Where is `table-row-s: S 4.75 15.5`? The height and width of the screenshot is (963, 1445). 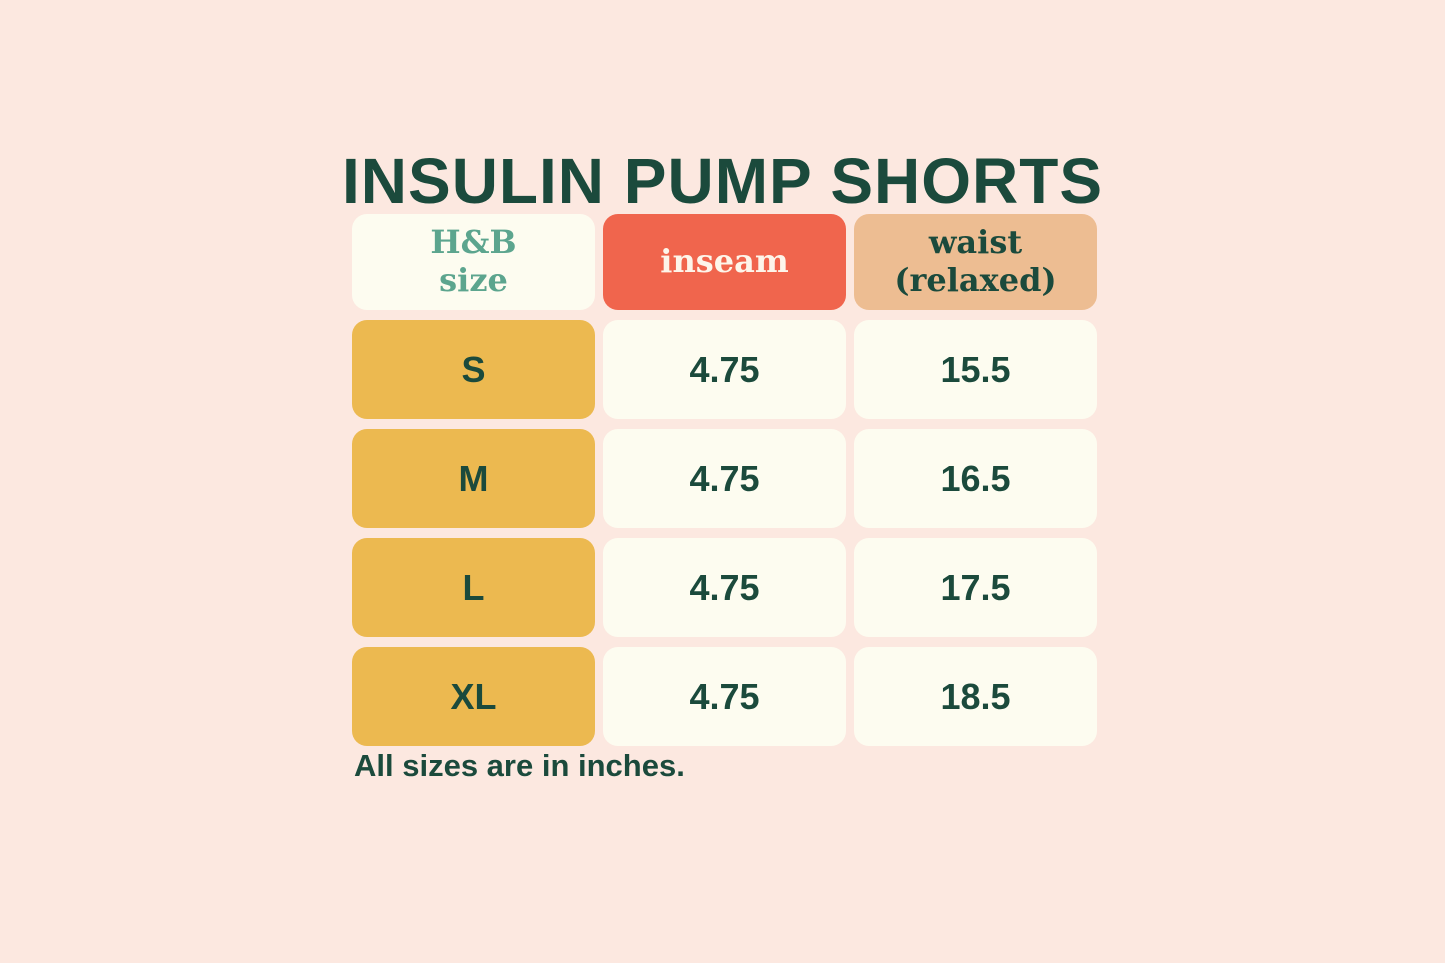 table-row-s: S 4.75 15.5 is located at coordinates (724, 369).